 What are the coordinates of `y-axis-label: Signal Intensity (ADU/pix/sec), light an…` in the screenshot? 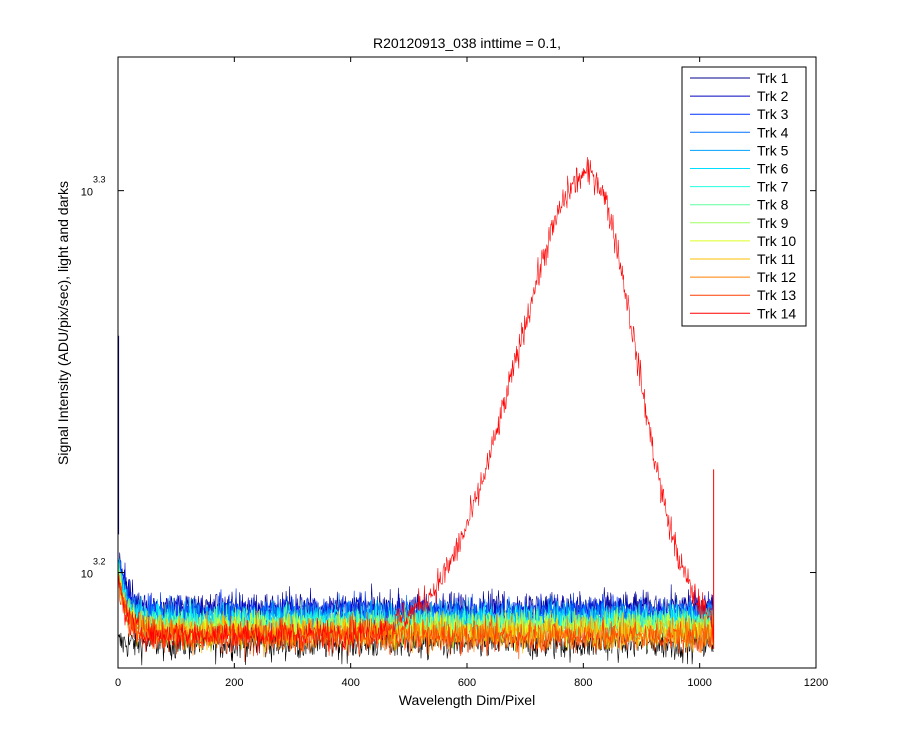 It's located at (63, 323).